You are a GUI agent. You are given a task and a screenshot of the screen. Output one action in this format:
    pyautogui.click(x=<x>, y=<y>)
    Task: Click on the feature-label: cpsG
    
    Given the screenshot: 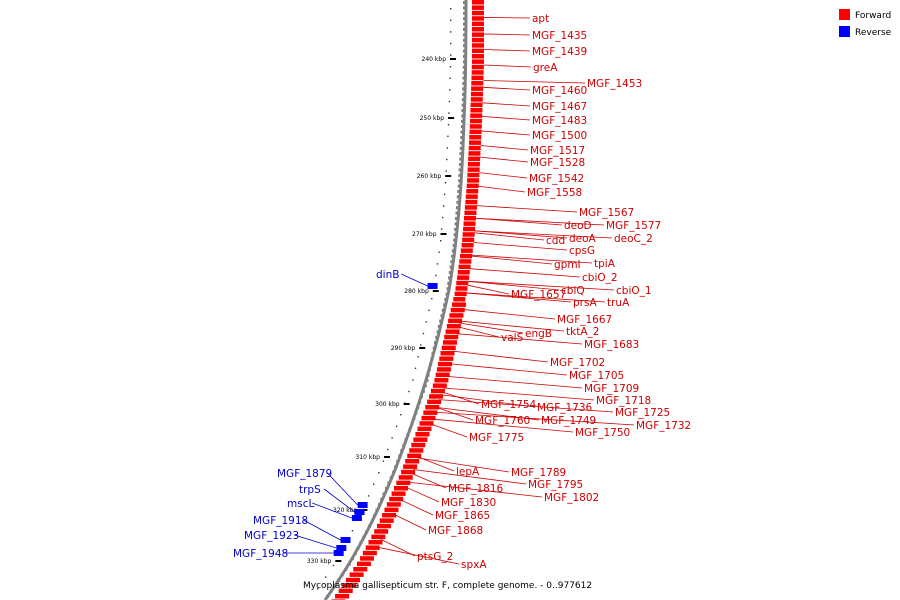 What is the action you would take?
    pyautogui.click(x=582, y=251)
    